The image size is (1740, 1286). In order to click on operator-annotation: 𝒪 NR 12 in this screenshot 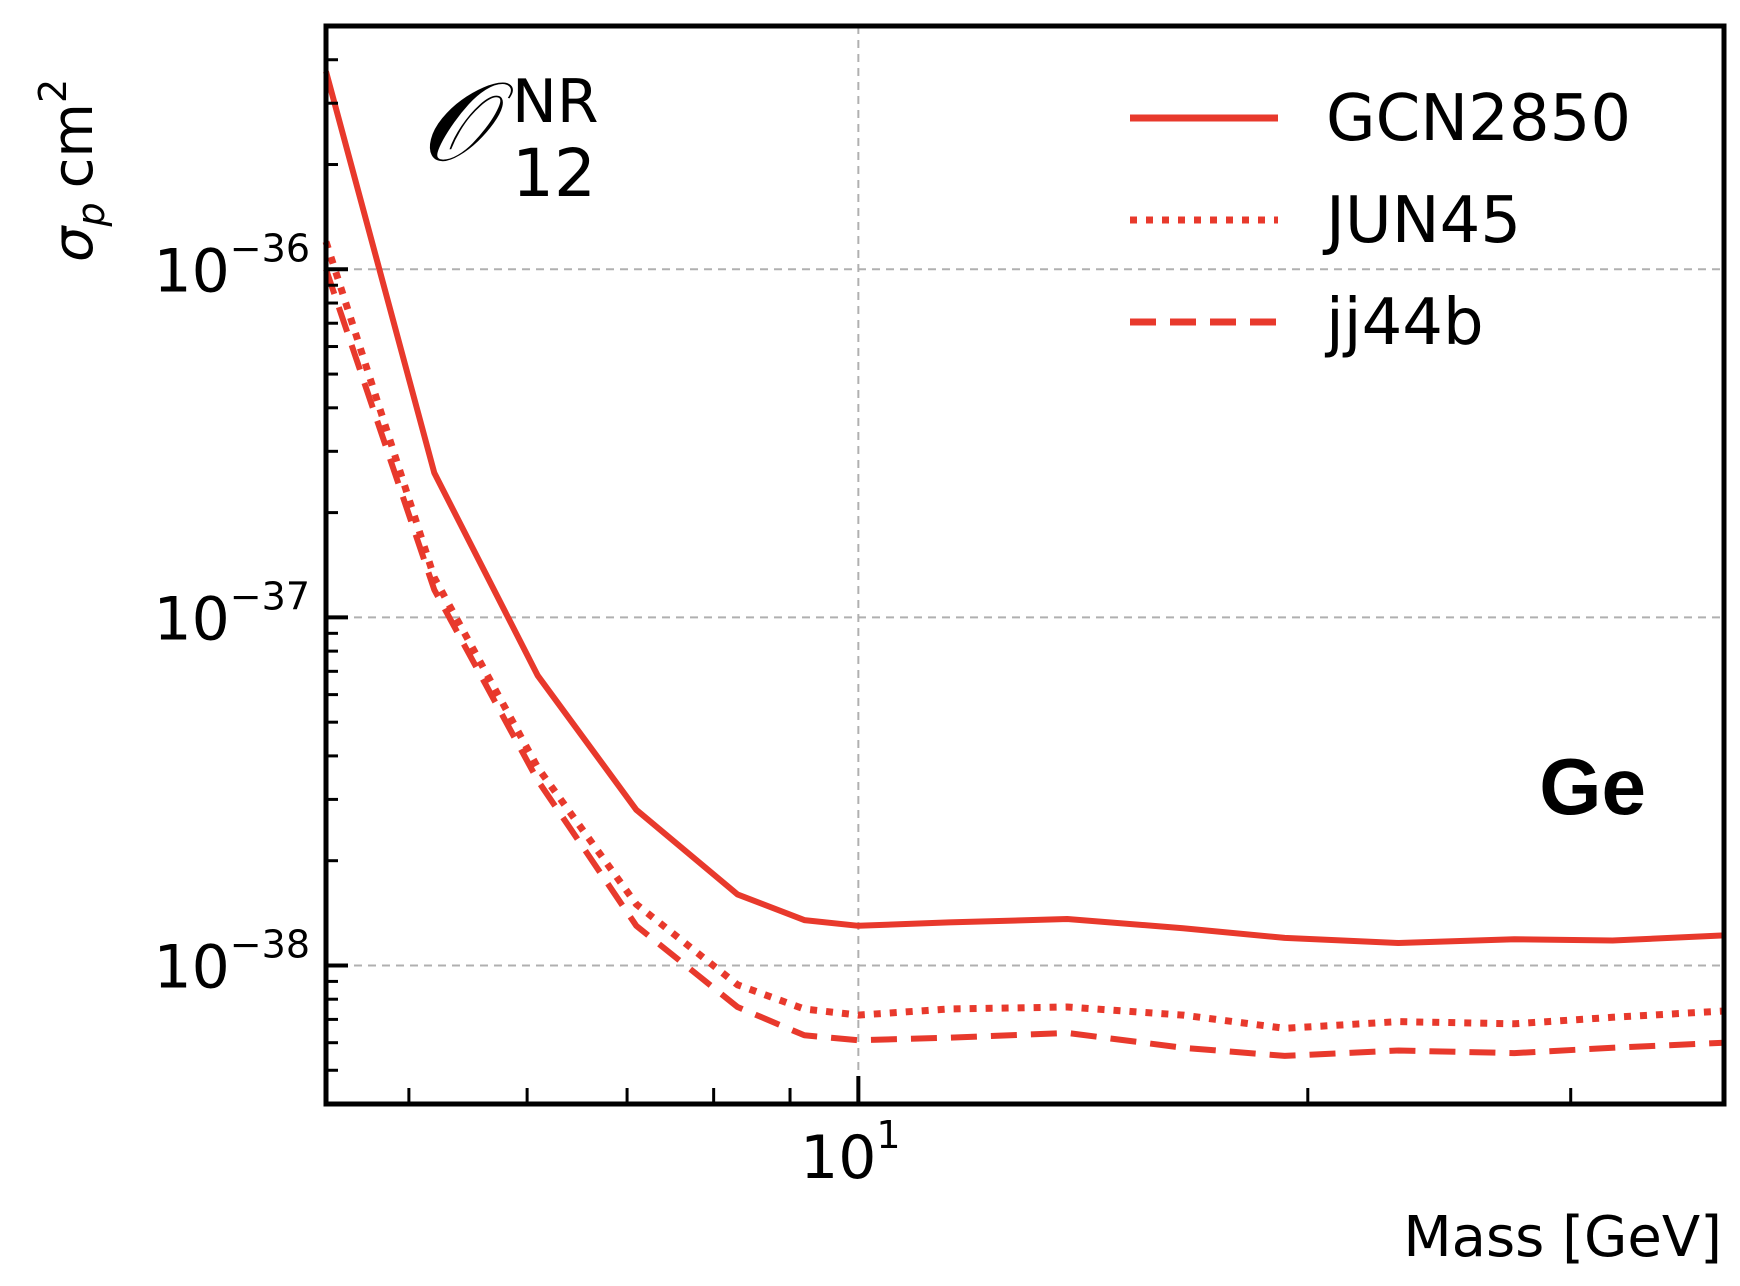, I will do `click(509, 135)`.